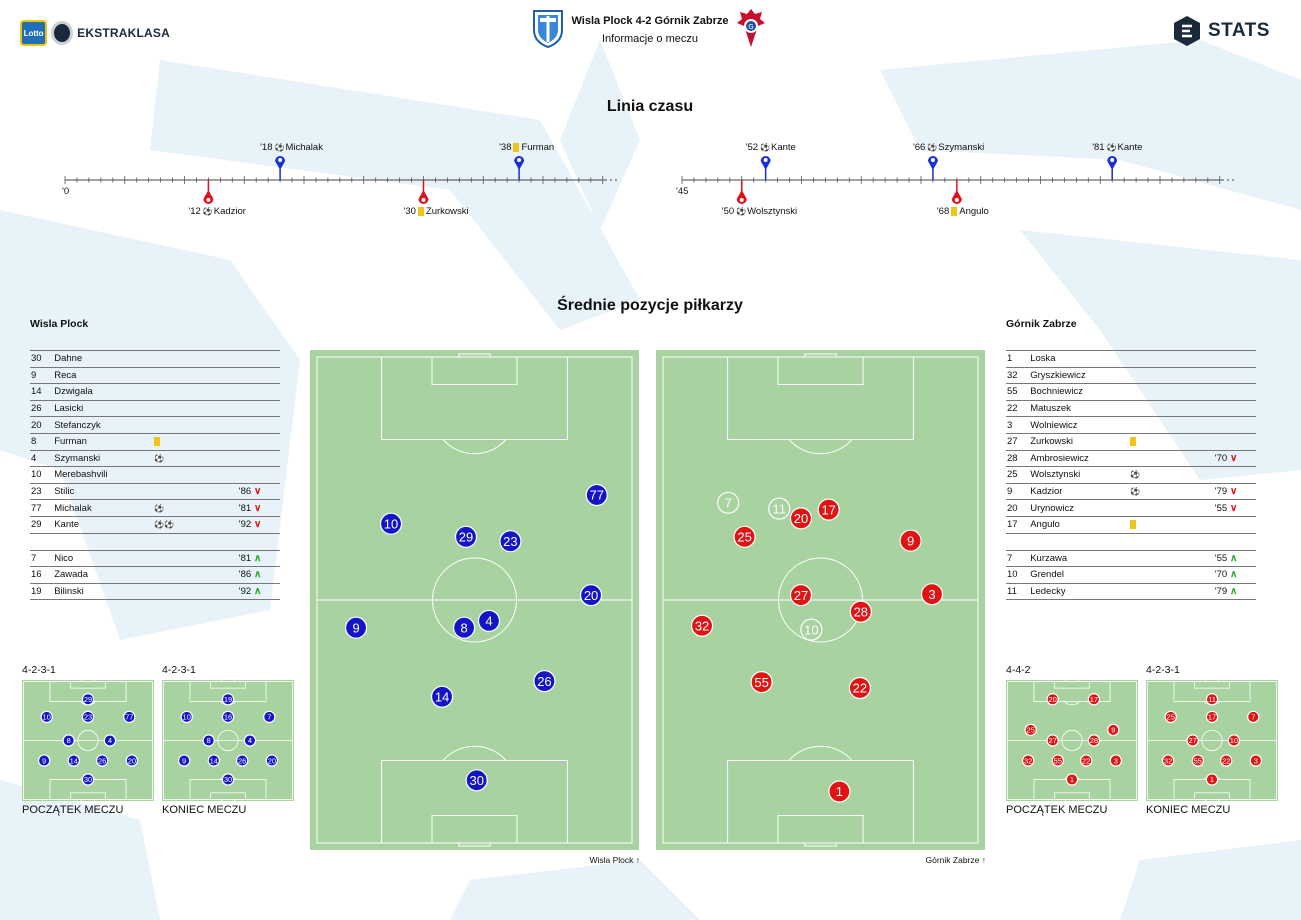 The height and width of the screenshot is (920, 1301). I want to click on roster-row: 4 Szymanski ⚽, so click(155, 459).